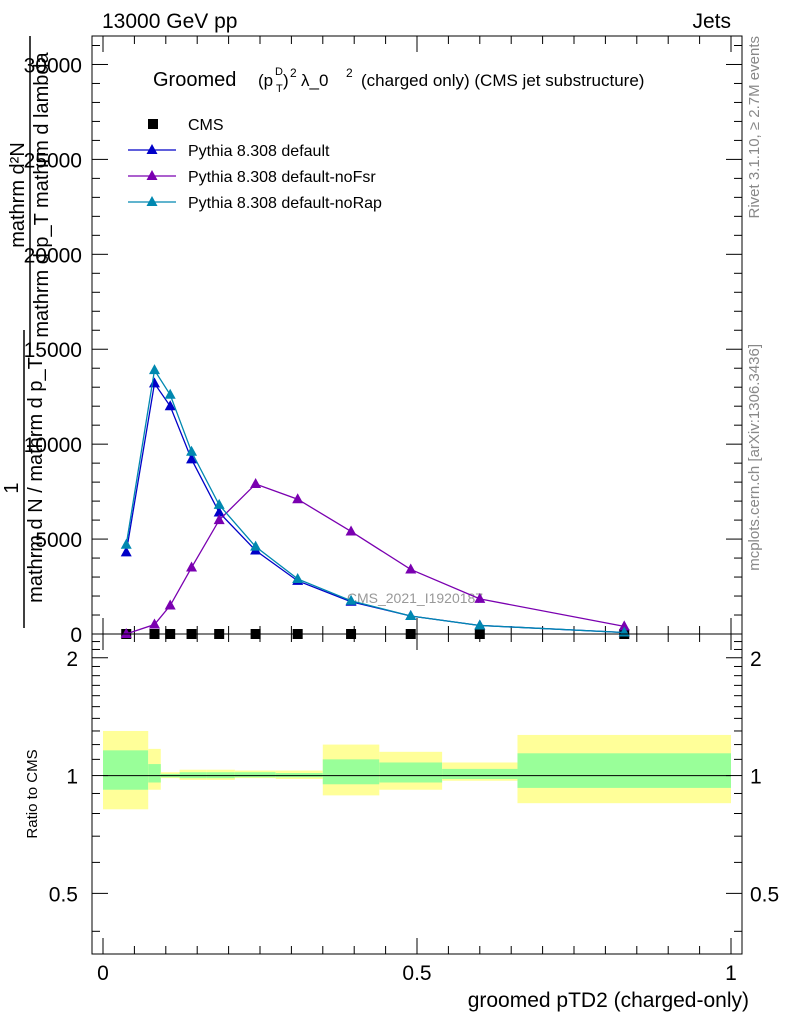  Describe the element at coordinates (293, 73) in the screenshot. I see `title-power: 2` at that location.